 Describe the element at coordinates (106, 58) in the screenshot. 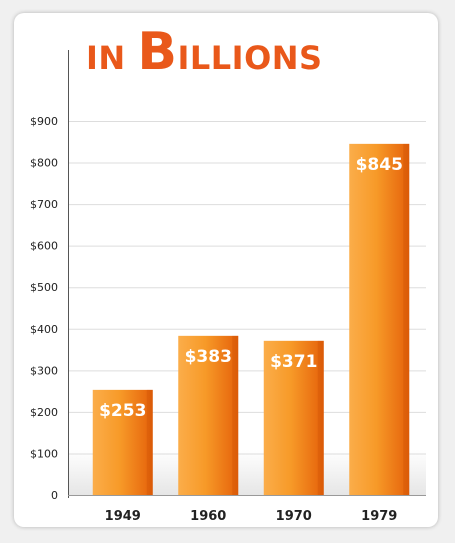

I see `title-word-in: IN` at that location.